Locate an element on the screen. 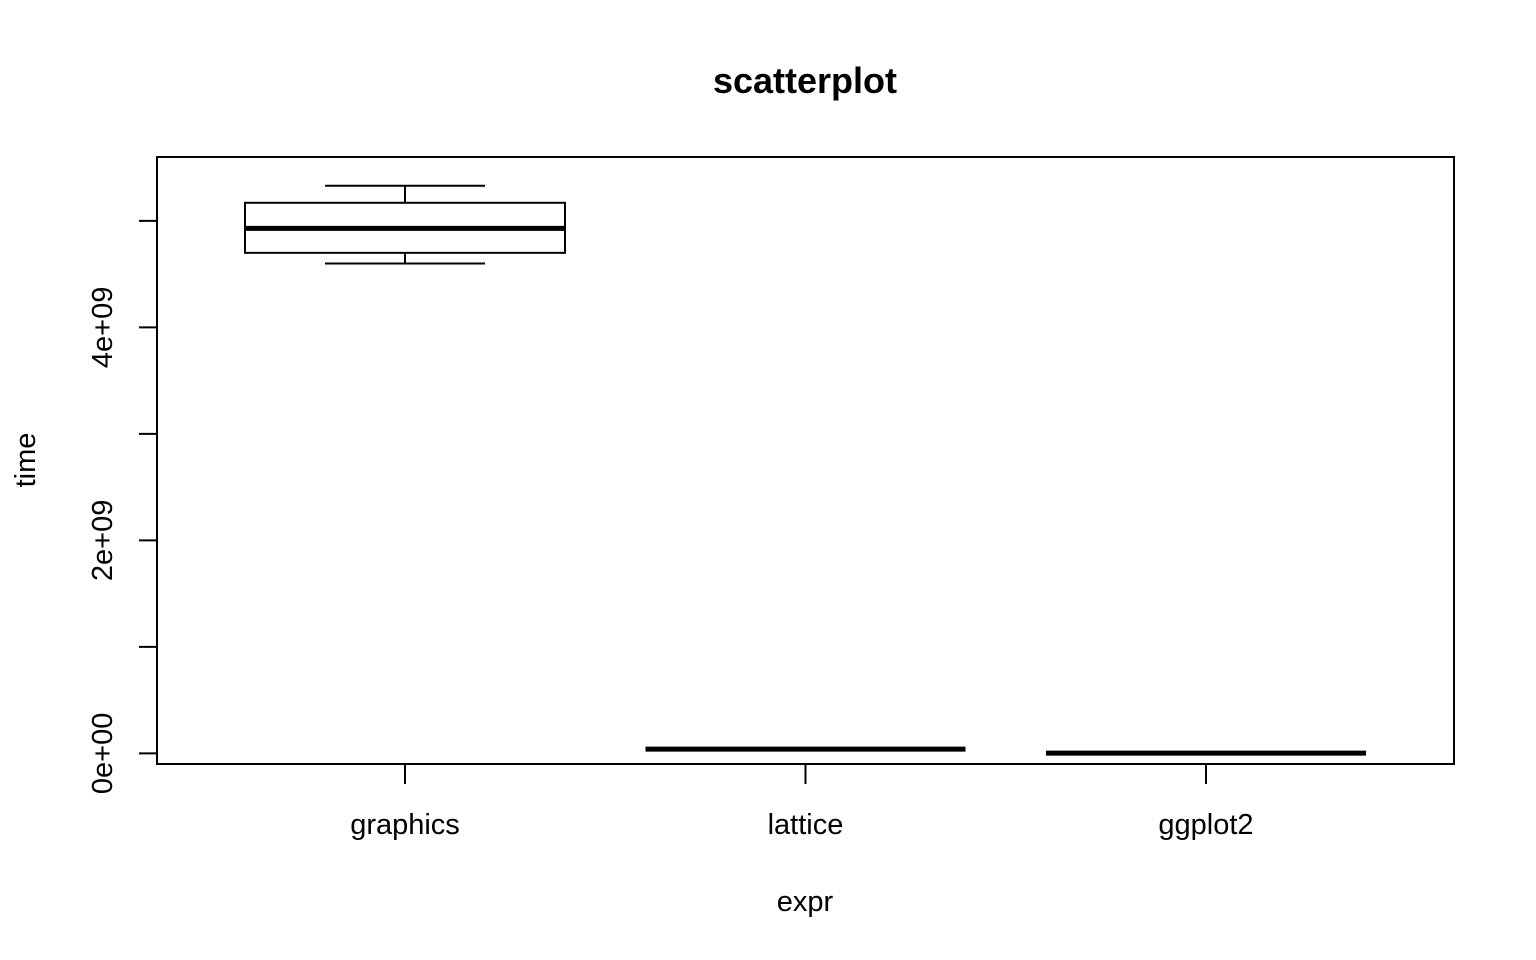 Image resolution: width=1536 pixels, height=960 pixels. y-axis: 0e+00 2e+09 4e+09 is located at coordinates (122, 506).